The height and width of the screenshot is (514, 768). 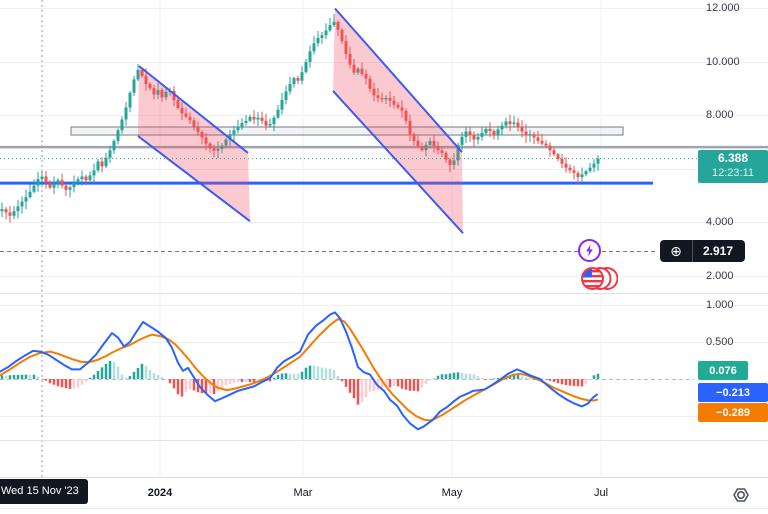 What do you see at coordinates (160, 493) in the screenshot?
I see `time-axis-label: 2024` at bounding box center [160, 493].